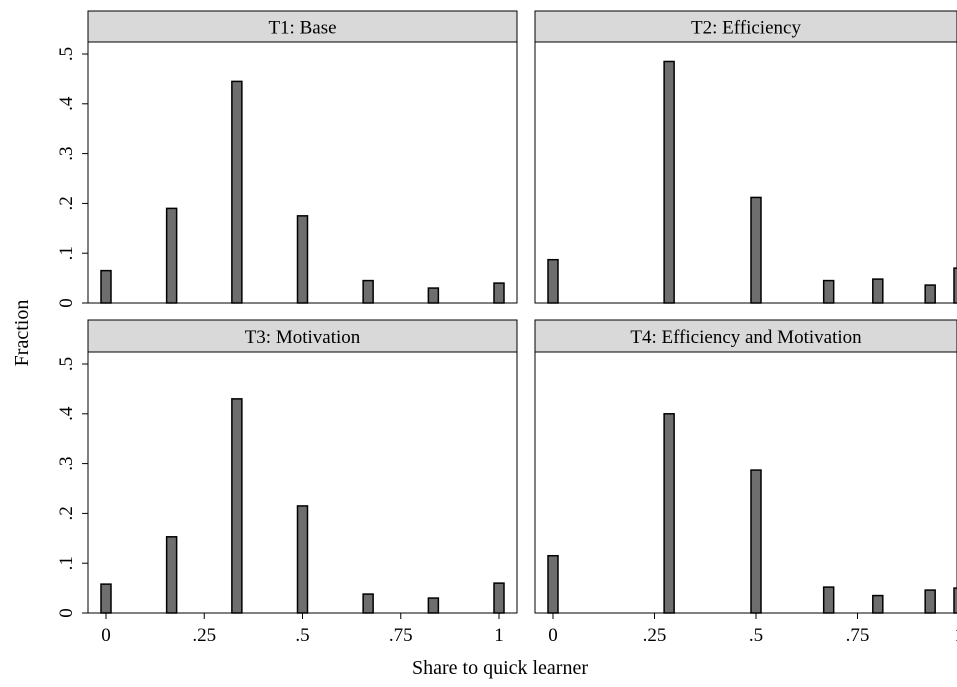  What do you see at coordinates (22, 333) in the screenshot?
I see `y-axis-title: Fraction` at bounding box center [22, 333].